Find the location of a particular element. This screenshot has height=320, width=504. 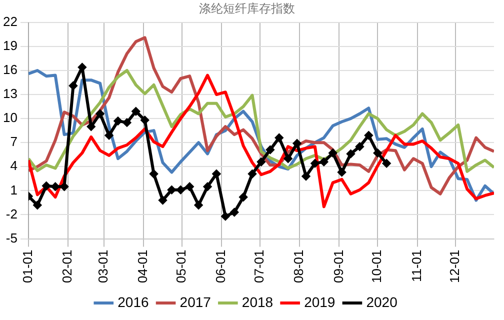

chart-title: 涤纶短纤库存指数 is located at coordinates (247, 8).